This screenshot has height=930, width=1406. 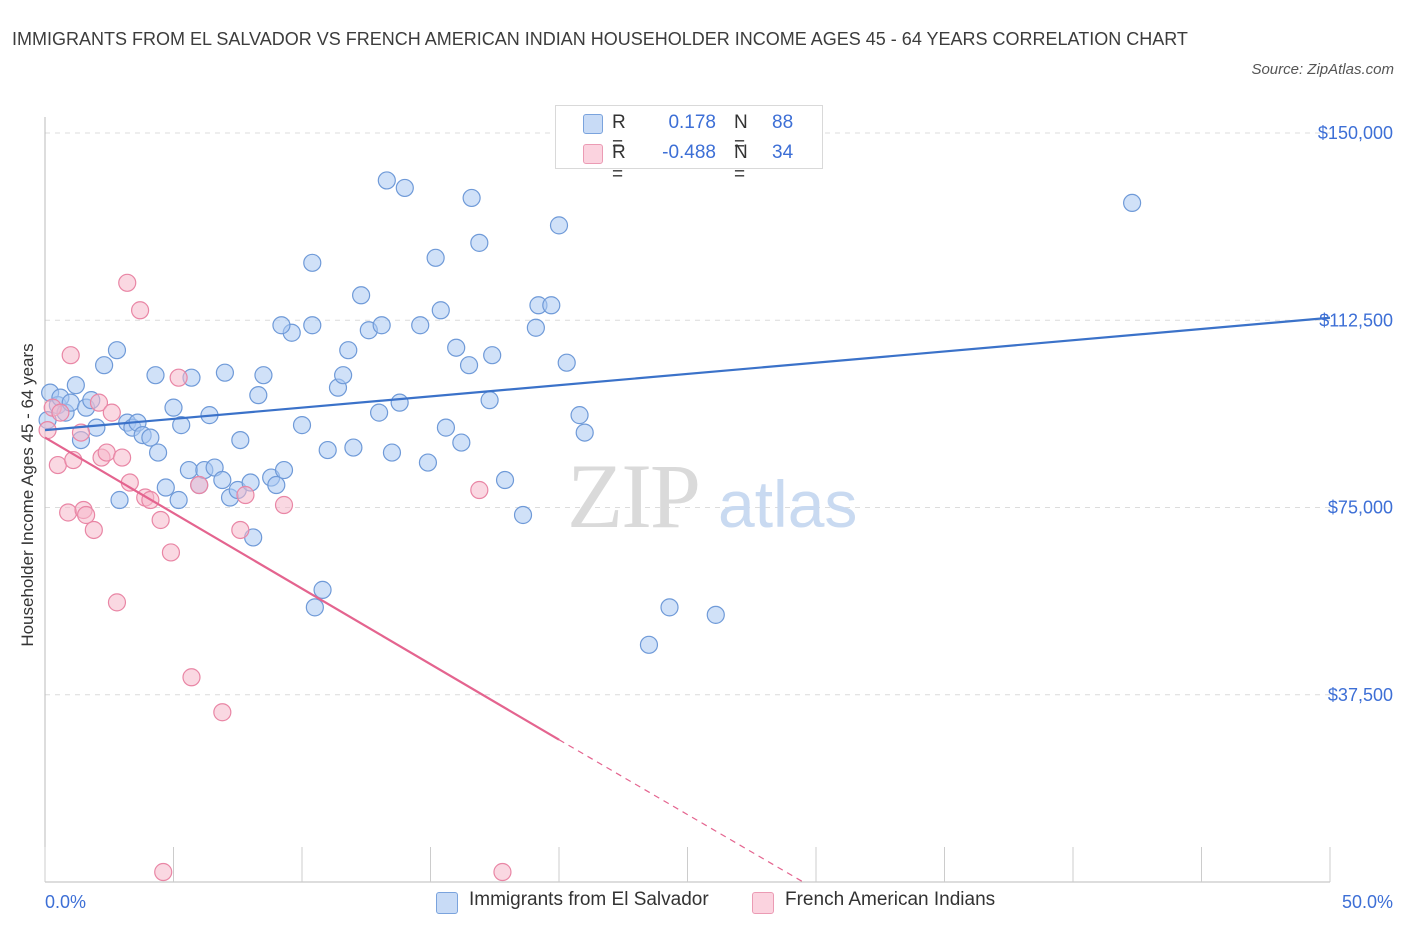 I want to click on y-tick-label: $75,000, so click(x=1360, y=508).